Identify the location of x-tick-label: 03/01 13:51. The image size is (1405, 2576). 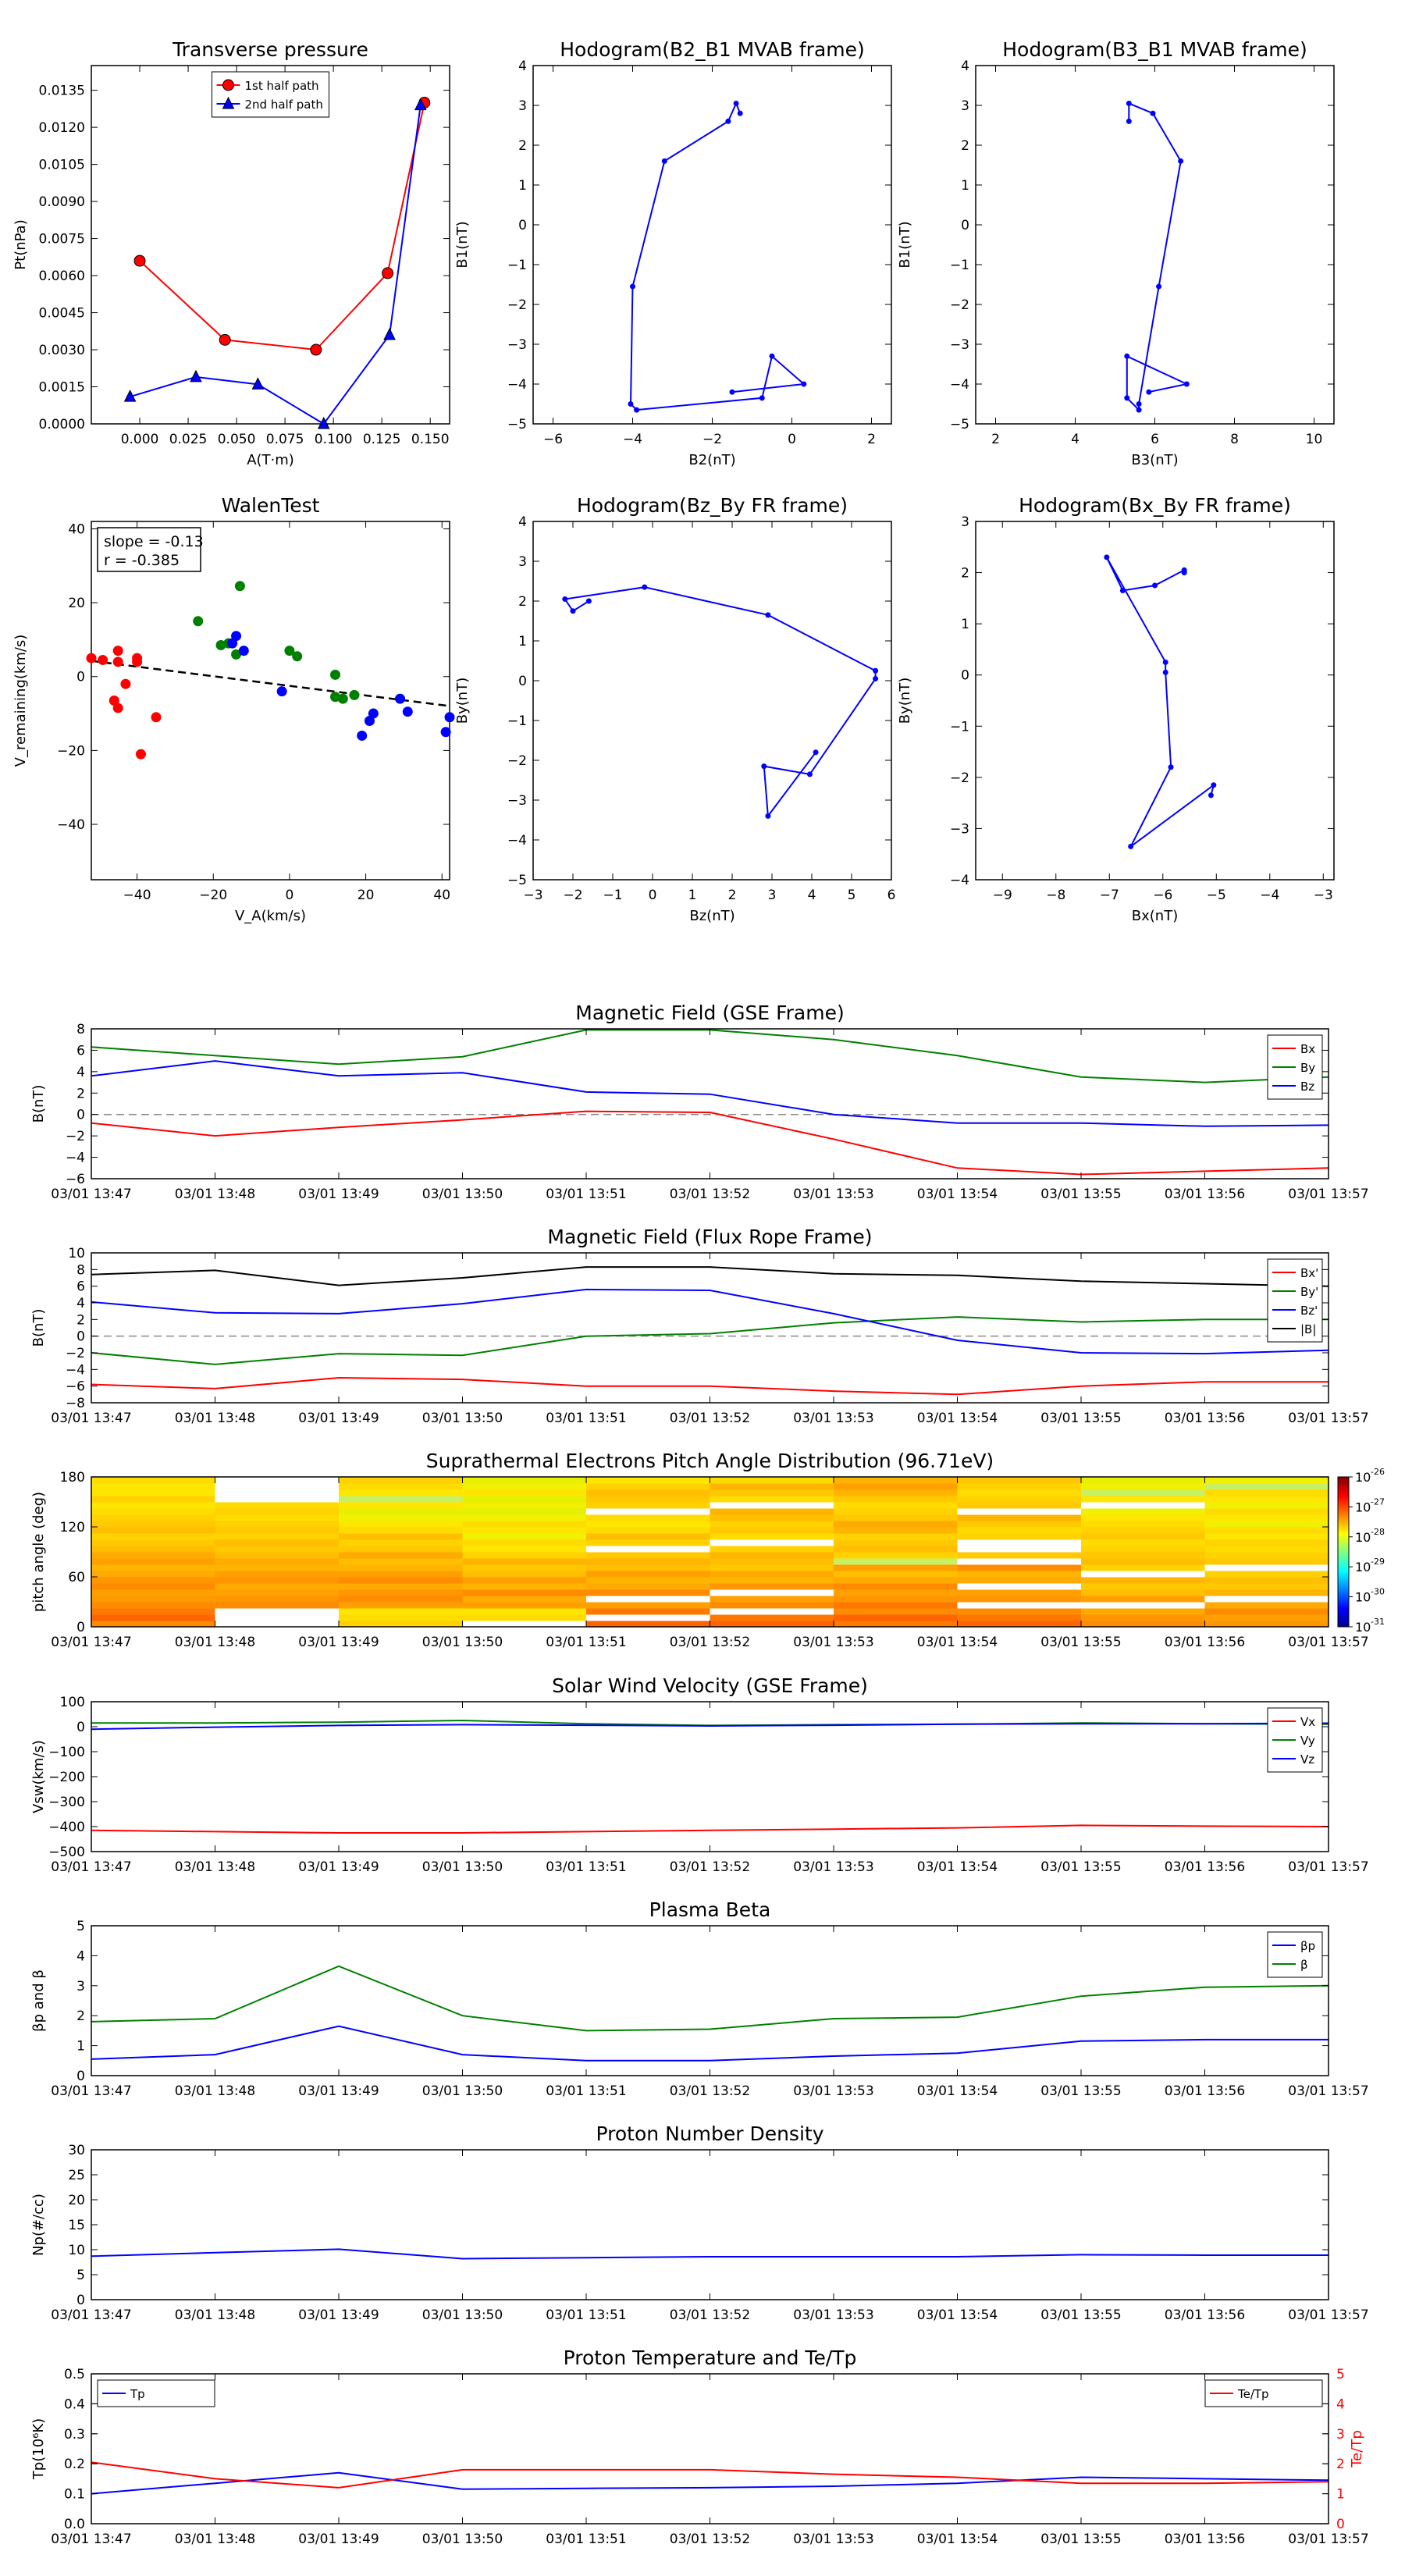
(586, 1642).